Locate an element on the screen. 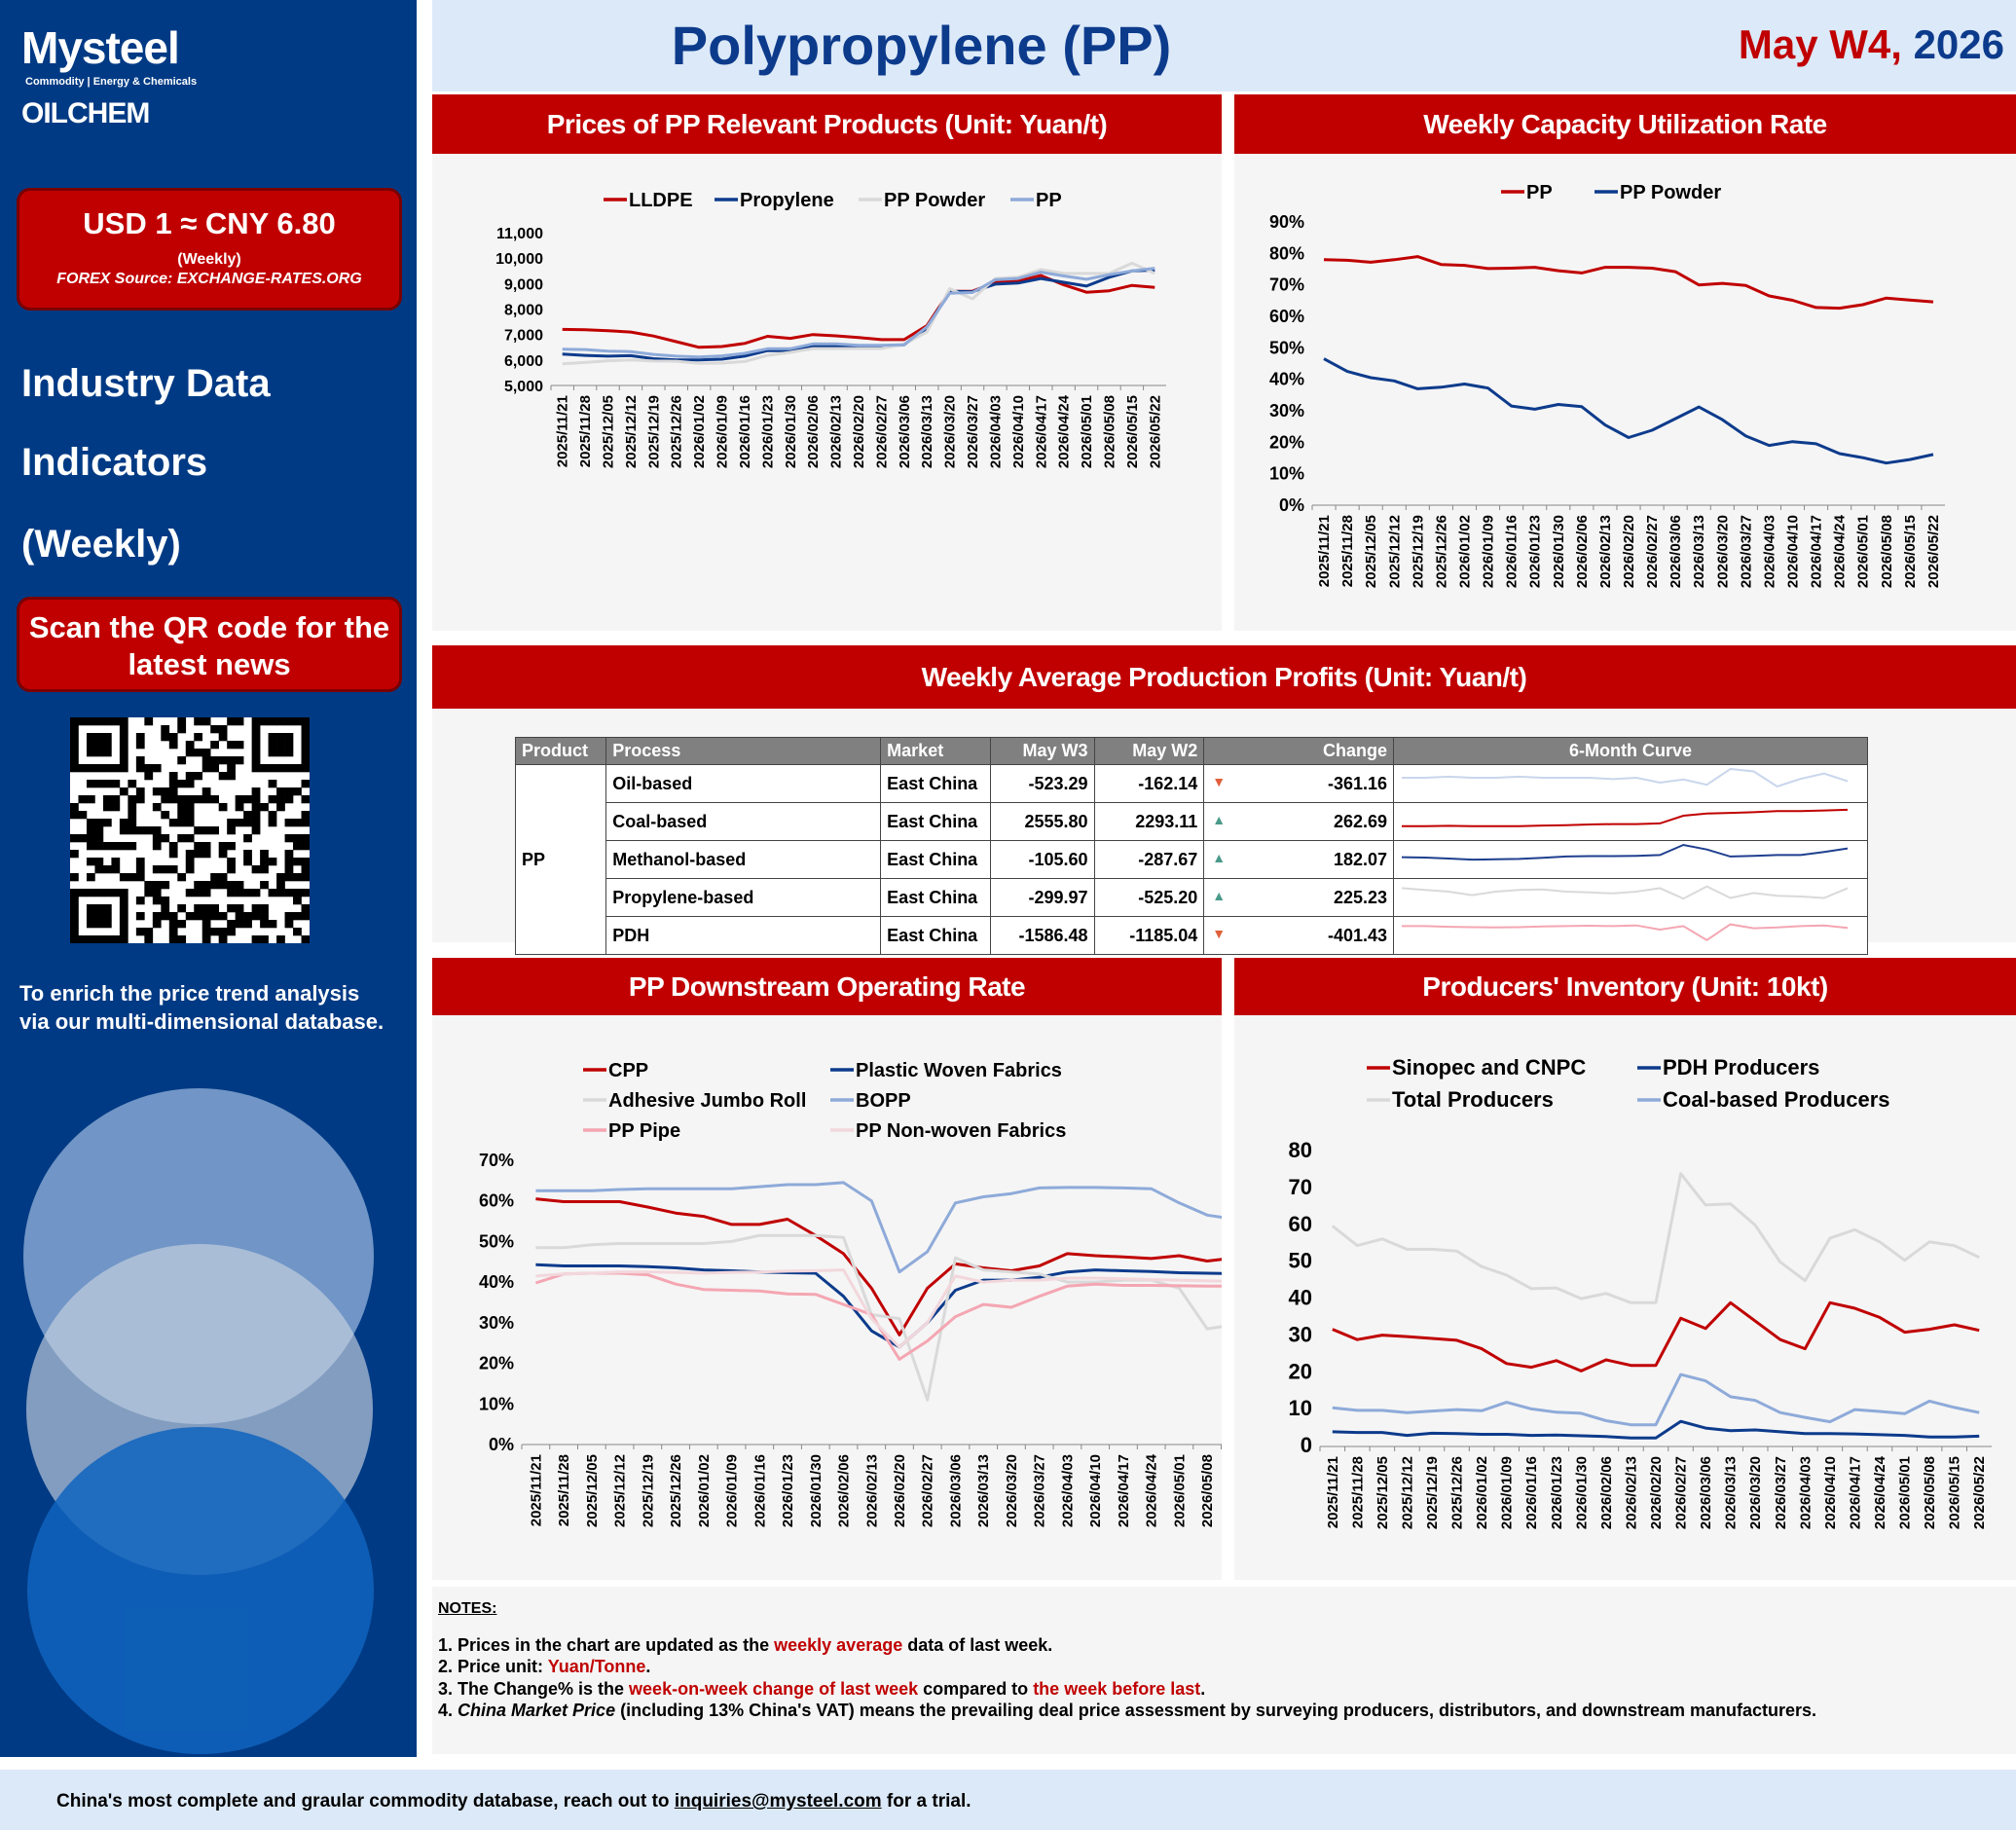 Image resolution: width=2016 pixels, height=1830 pixels. y-tick-label: 40% is located at coordinates (496, 1282).